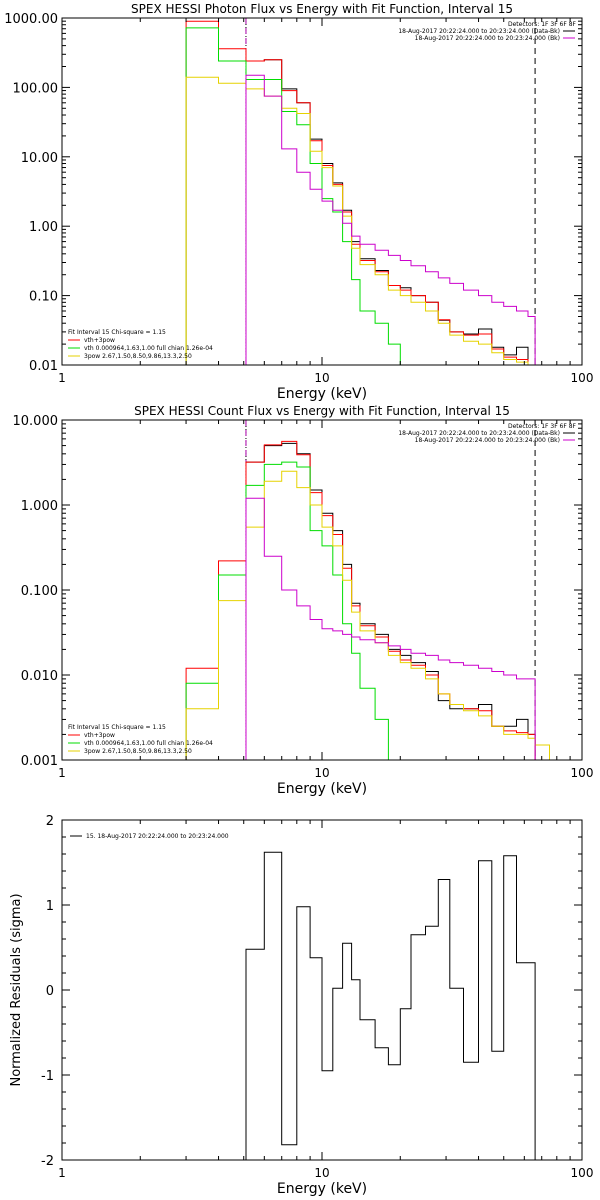 The image size is (600, 1200). I want to click on y-tick-label: 1000.00, so click(31, 19).